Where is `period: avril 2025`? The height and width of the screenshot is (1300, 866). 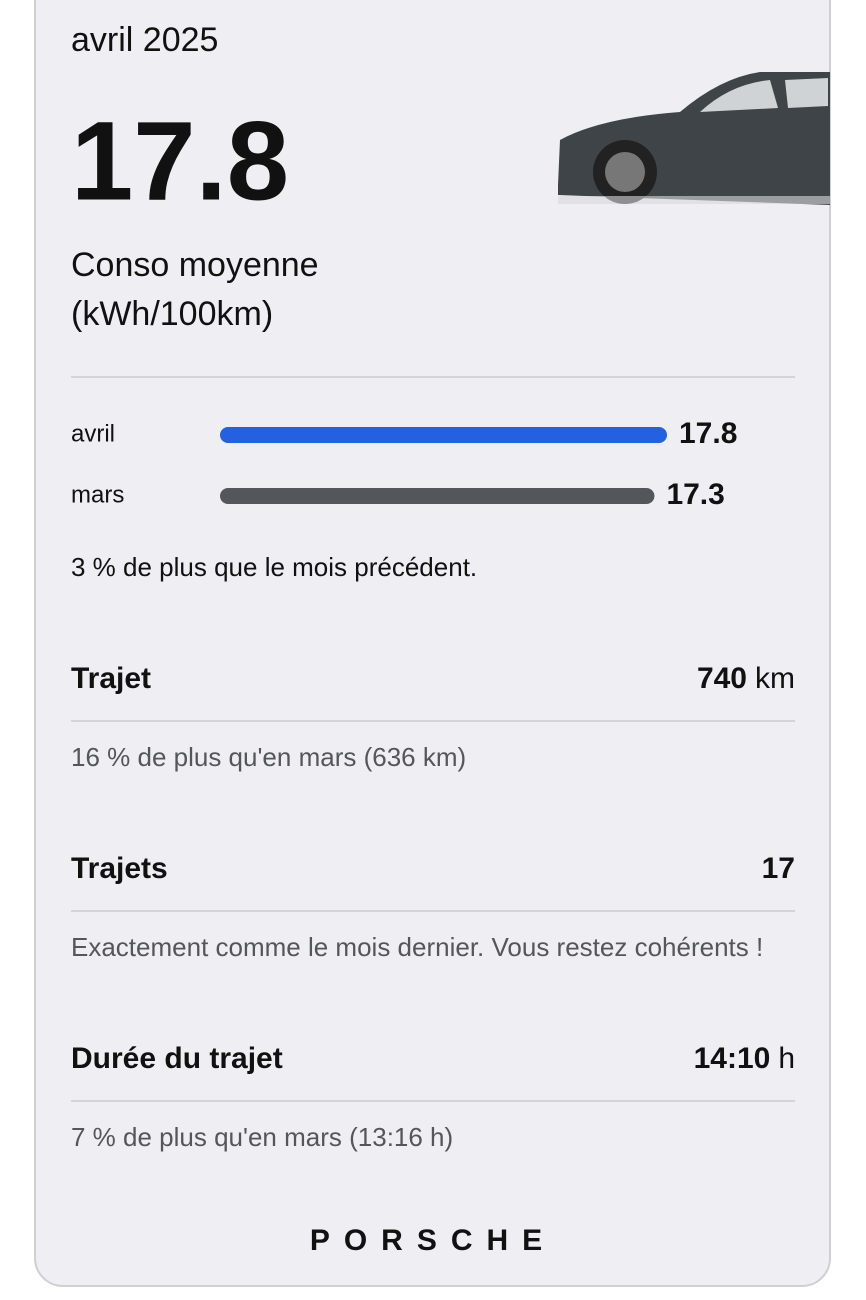
period: avril 2025 is located at coordinates (144, 40).